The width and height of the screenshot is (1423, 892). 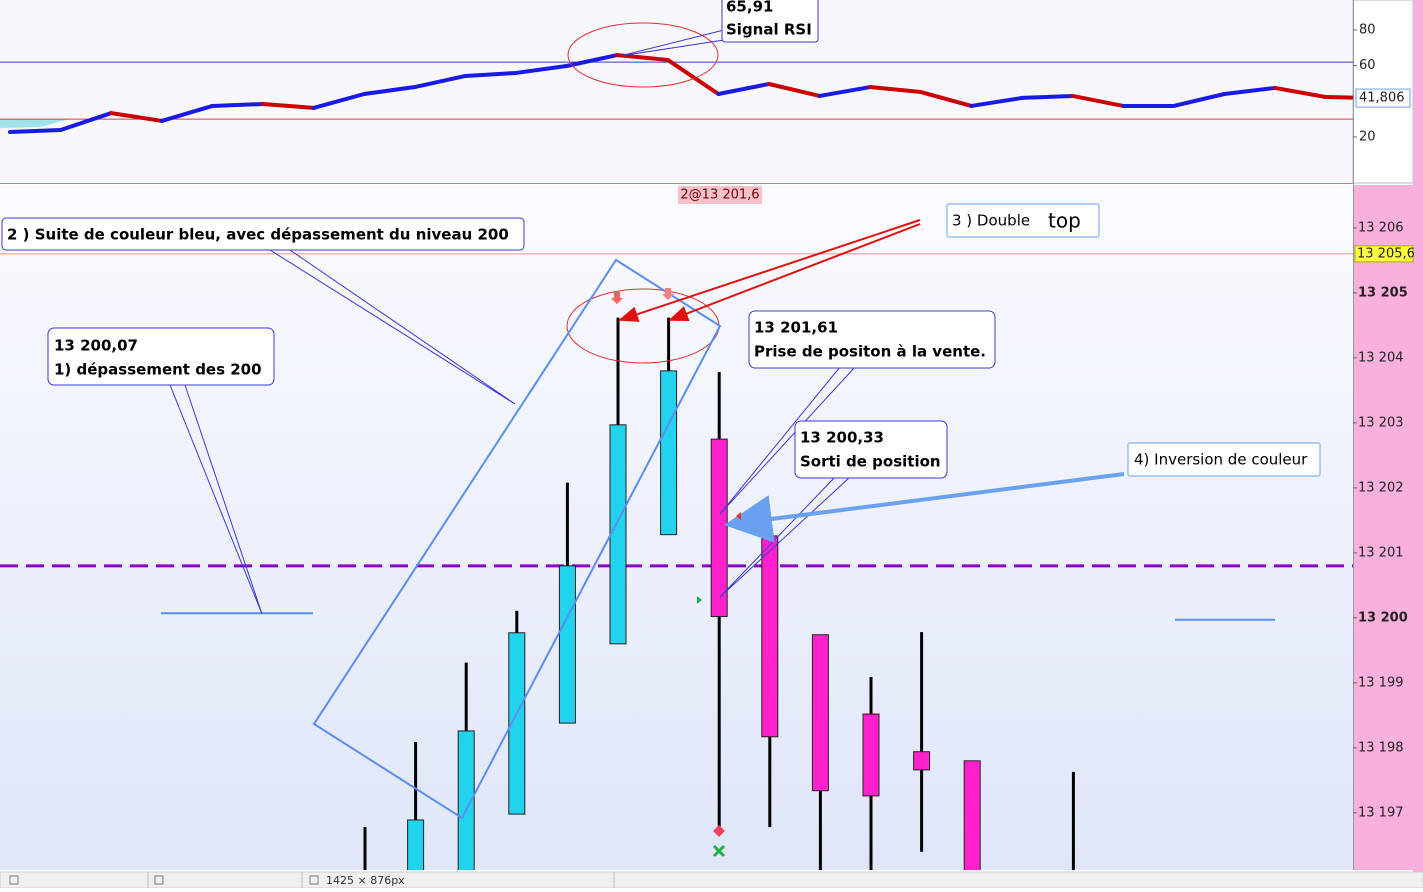 What do you see at coordinates (158, 370) in the screenshot?
I see `callout-text: 1) dépassement des 200` at bounding box center [158, 370].